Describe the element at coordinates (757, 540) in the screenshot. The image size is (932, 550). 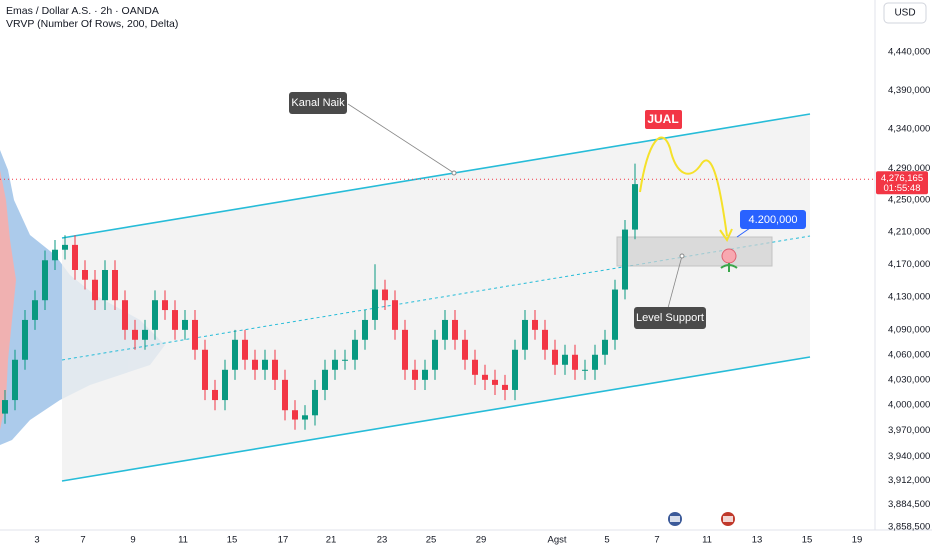
I see `x-tick-label: 13` at that location.